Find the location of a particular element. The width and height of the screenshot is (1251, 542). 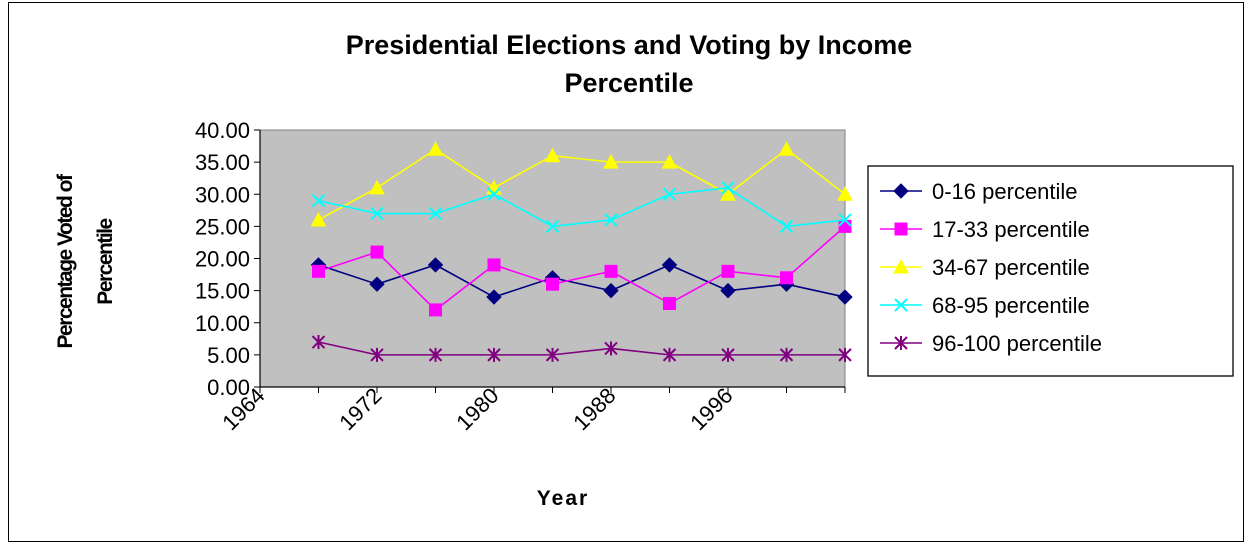

legend-label: 96-100 percentile is located at coordinates (1017, 343).